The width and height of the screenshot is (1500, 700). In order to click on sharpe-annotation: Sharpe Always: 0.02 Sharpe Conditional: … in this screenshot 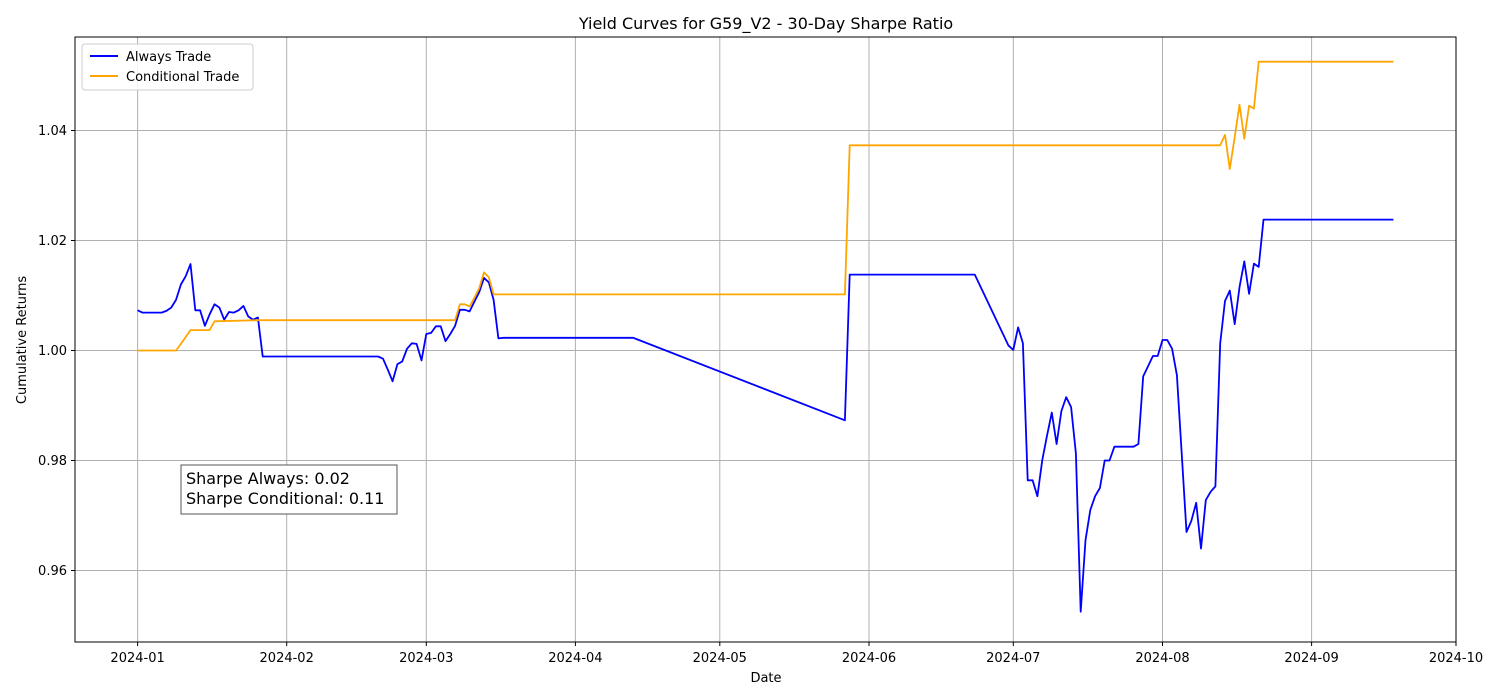, I will do `click(289, 489)`.